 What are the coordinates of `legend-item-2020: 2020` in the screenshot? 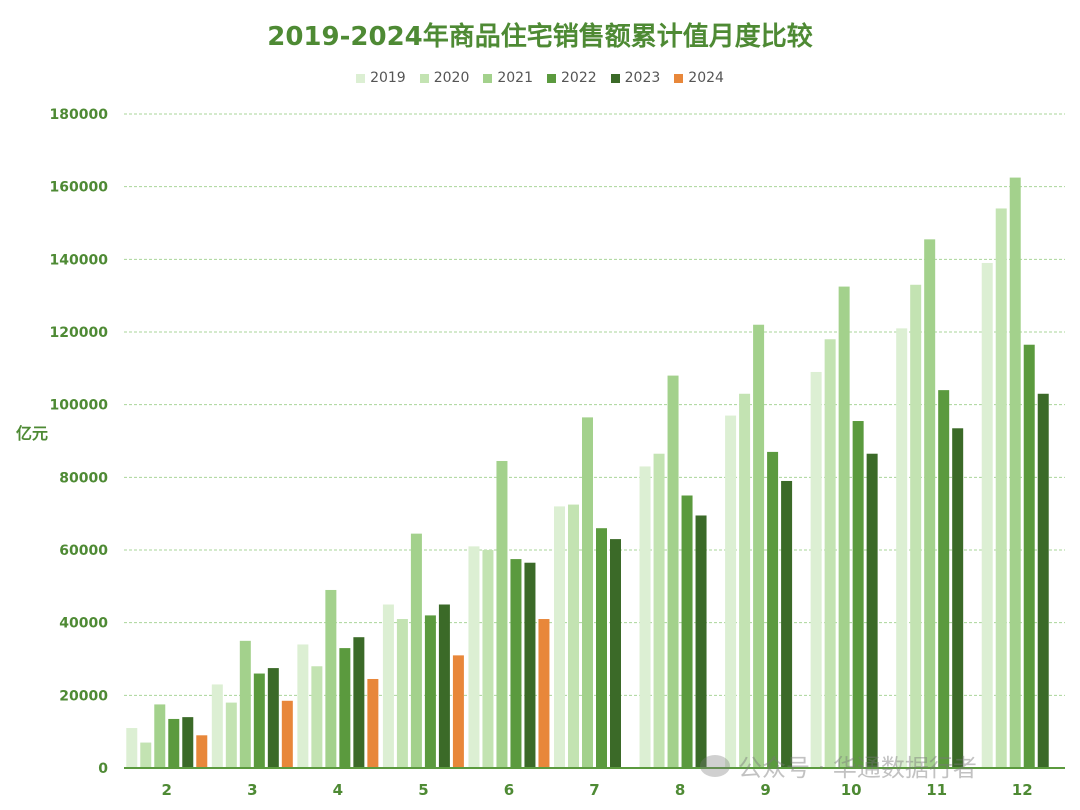 It's located at (444, 78).